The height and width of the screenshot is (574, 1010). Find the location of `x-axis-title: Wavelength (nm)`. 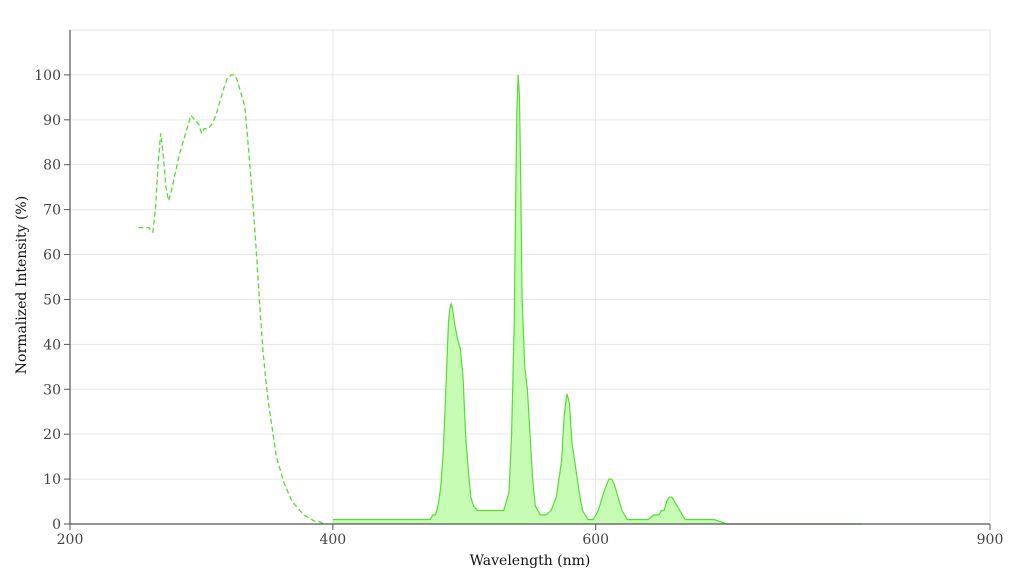

x-axis-title: Wavelength (nm) is located at coordinates (530, 561).